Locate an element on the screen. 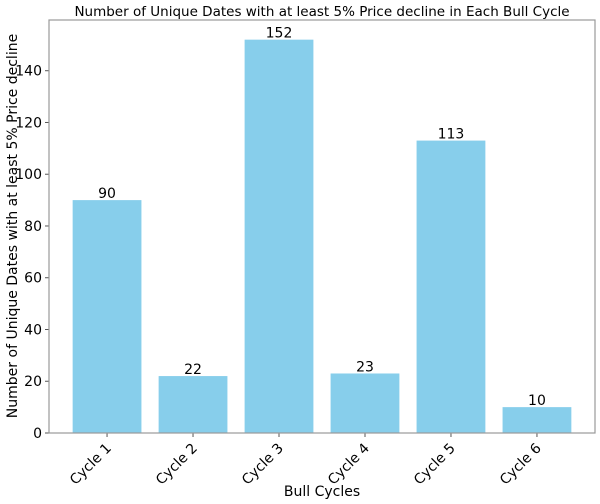 The height and width of the screenshot is (504, 600). x-tick-label: Cycle 1 is located at coordinates (91, 465).